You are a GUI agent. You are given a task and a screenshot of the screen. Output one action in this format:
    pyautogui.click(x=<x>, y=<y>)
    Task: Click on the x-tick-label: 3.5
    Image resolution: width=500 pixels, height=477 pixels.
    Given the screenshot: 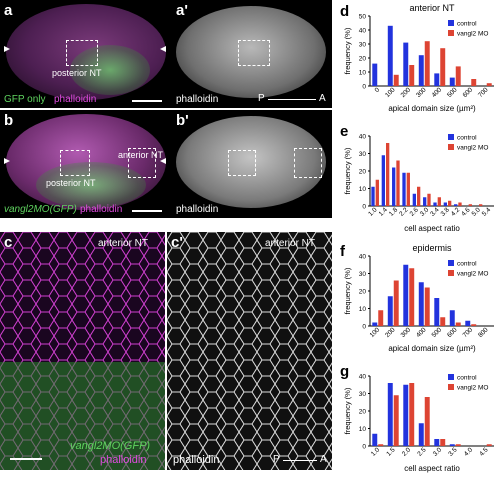 What is the action you would take?
    pyautogui.click(x=453, y=452)
    